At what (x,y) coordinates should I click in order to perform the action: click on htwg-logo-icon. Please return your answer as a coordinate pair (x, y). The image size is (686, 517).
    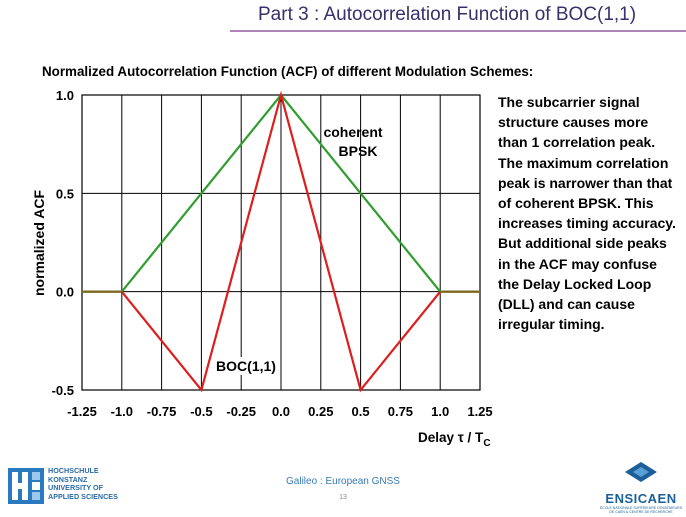
    Looking at the image, I should click on (26, 486).